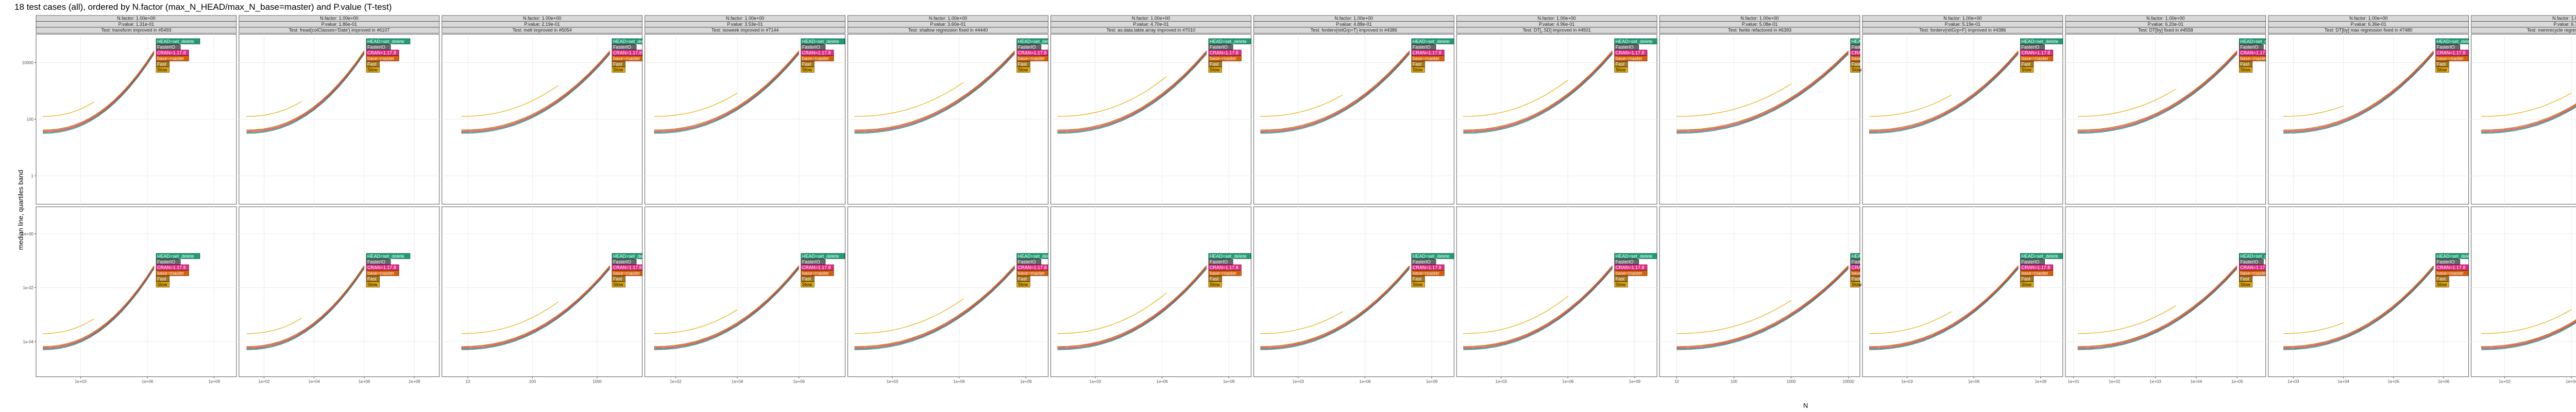 This screenshot has height=412, width=2576. Describe the element at coordinates (264, 382) in the screenshot. I see `x-tick-label: 1e+02` at that location.